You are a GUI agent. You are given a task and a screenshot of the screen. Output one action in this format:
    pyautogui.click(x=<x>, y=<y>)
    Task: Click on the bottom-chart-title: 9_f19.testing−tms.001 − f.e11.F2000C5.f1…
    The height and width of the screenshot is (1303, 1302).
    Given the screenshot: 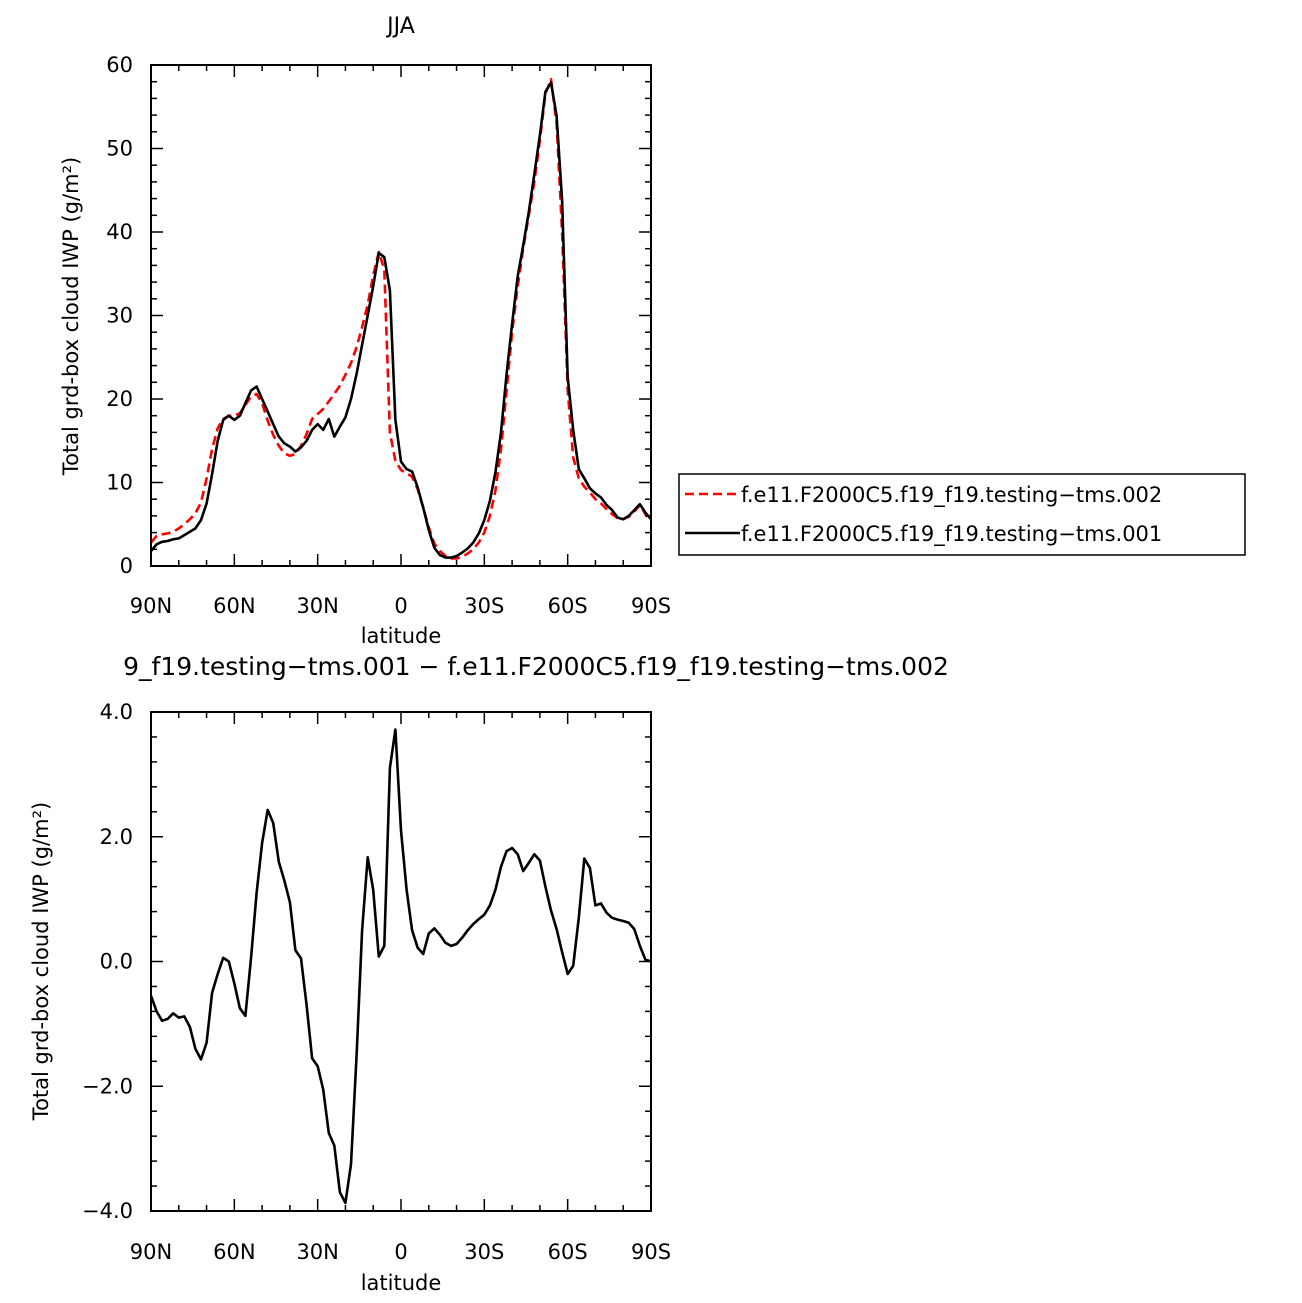 What is the action you would take?
    pyautogui.click(x=536, y=666)
    